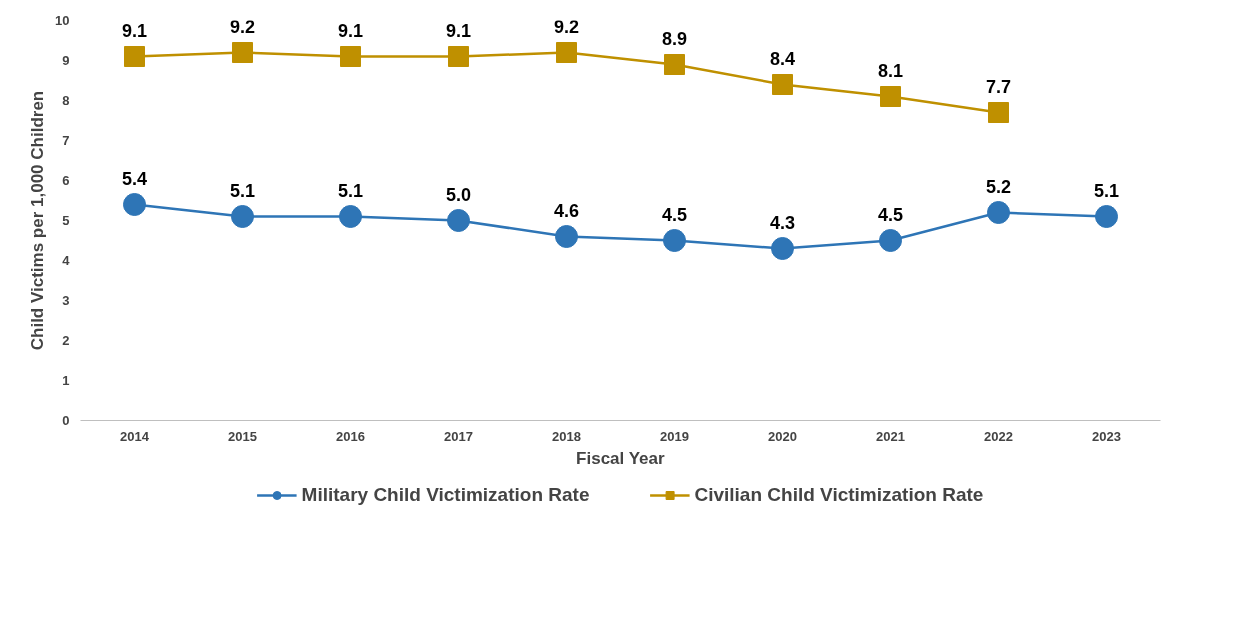  What do you see at coordinates (66, 100) in the screenshot?
I see `y-tick-label: 8` at bounding box center [66, 100].